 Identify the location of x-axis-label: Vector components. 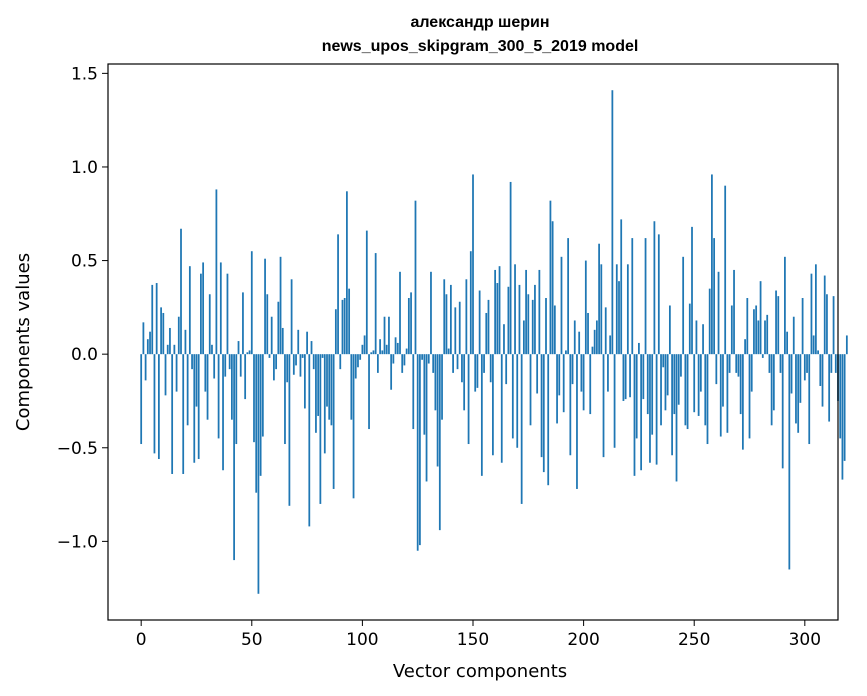
(480, 671).